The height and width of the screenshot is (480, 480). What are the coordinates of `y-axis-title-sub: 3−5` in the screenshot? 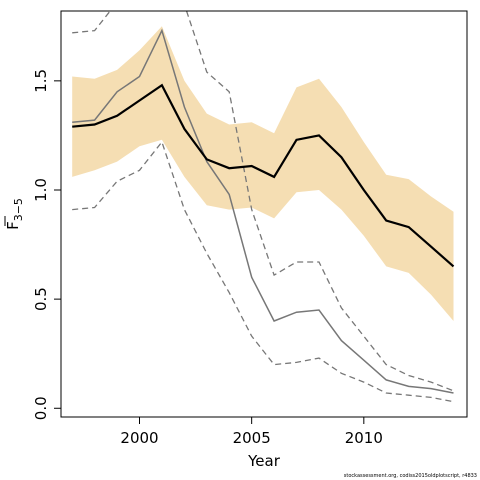 It's located at (18, 209).